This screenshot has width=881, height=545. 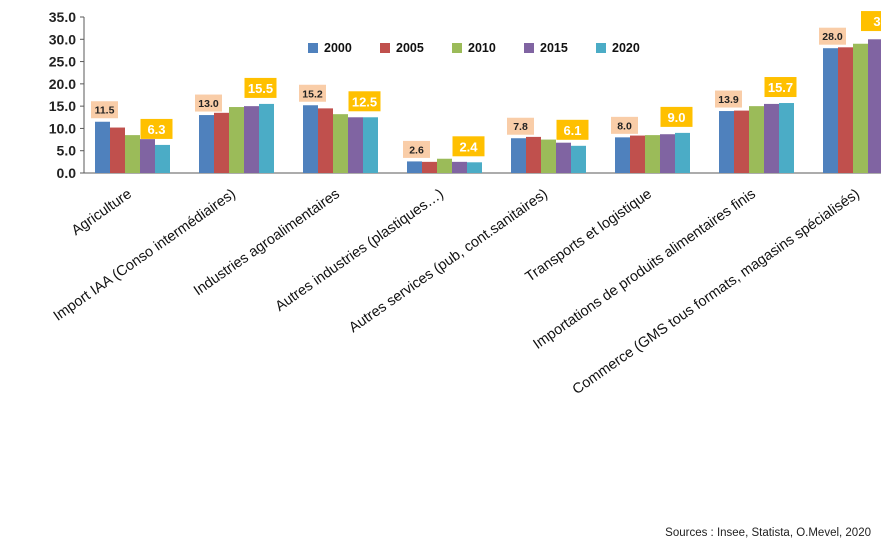 I want to click on data-label: 11.5, so click(x=105, y=111).